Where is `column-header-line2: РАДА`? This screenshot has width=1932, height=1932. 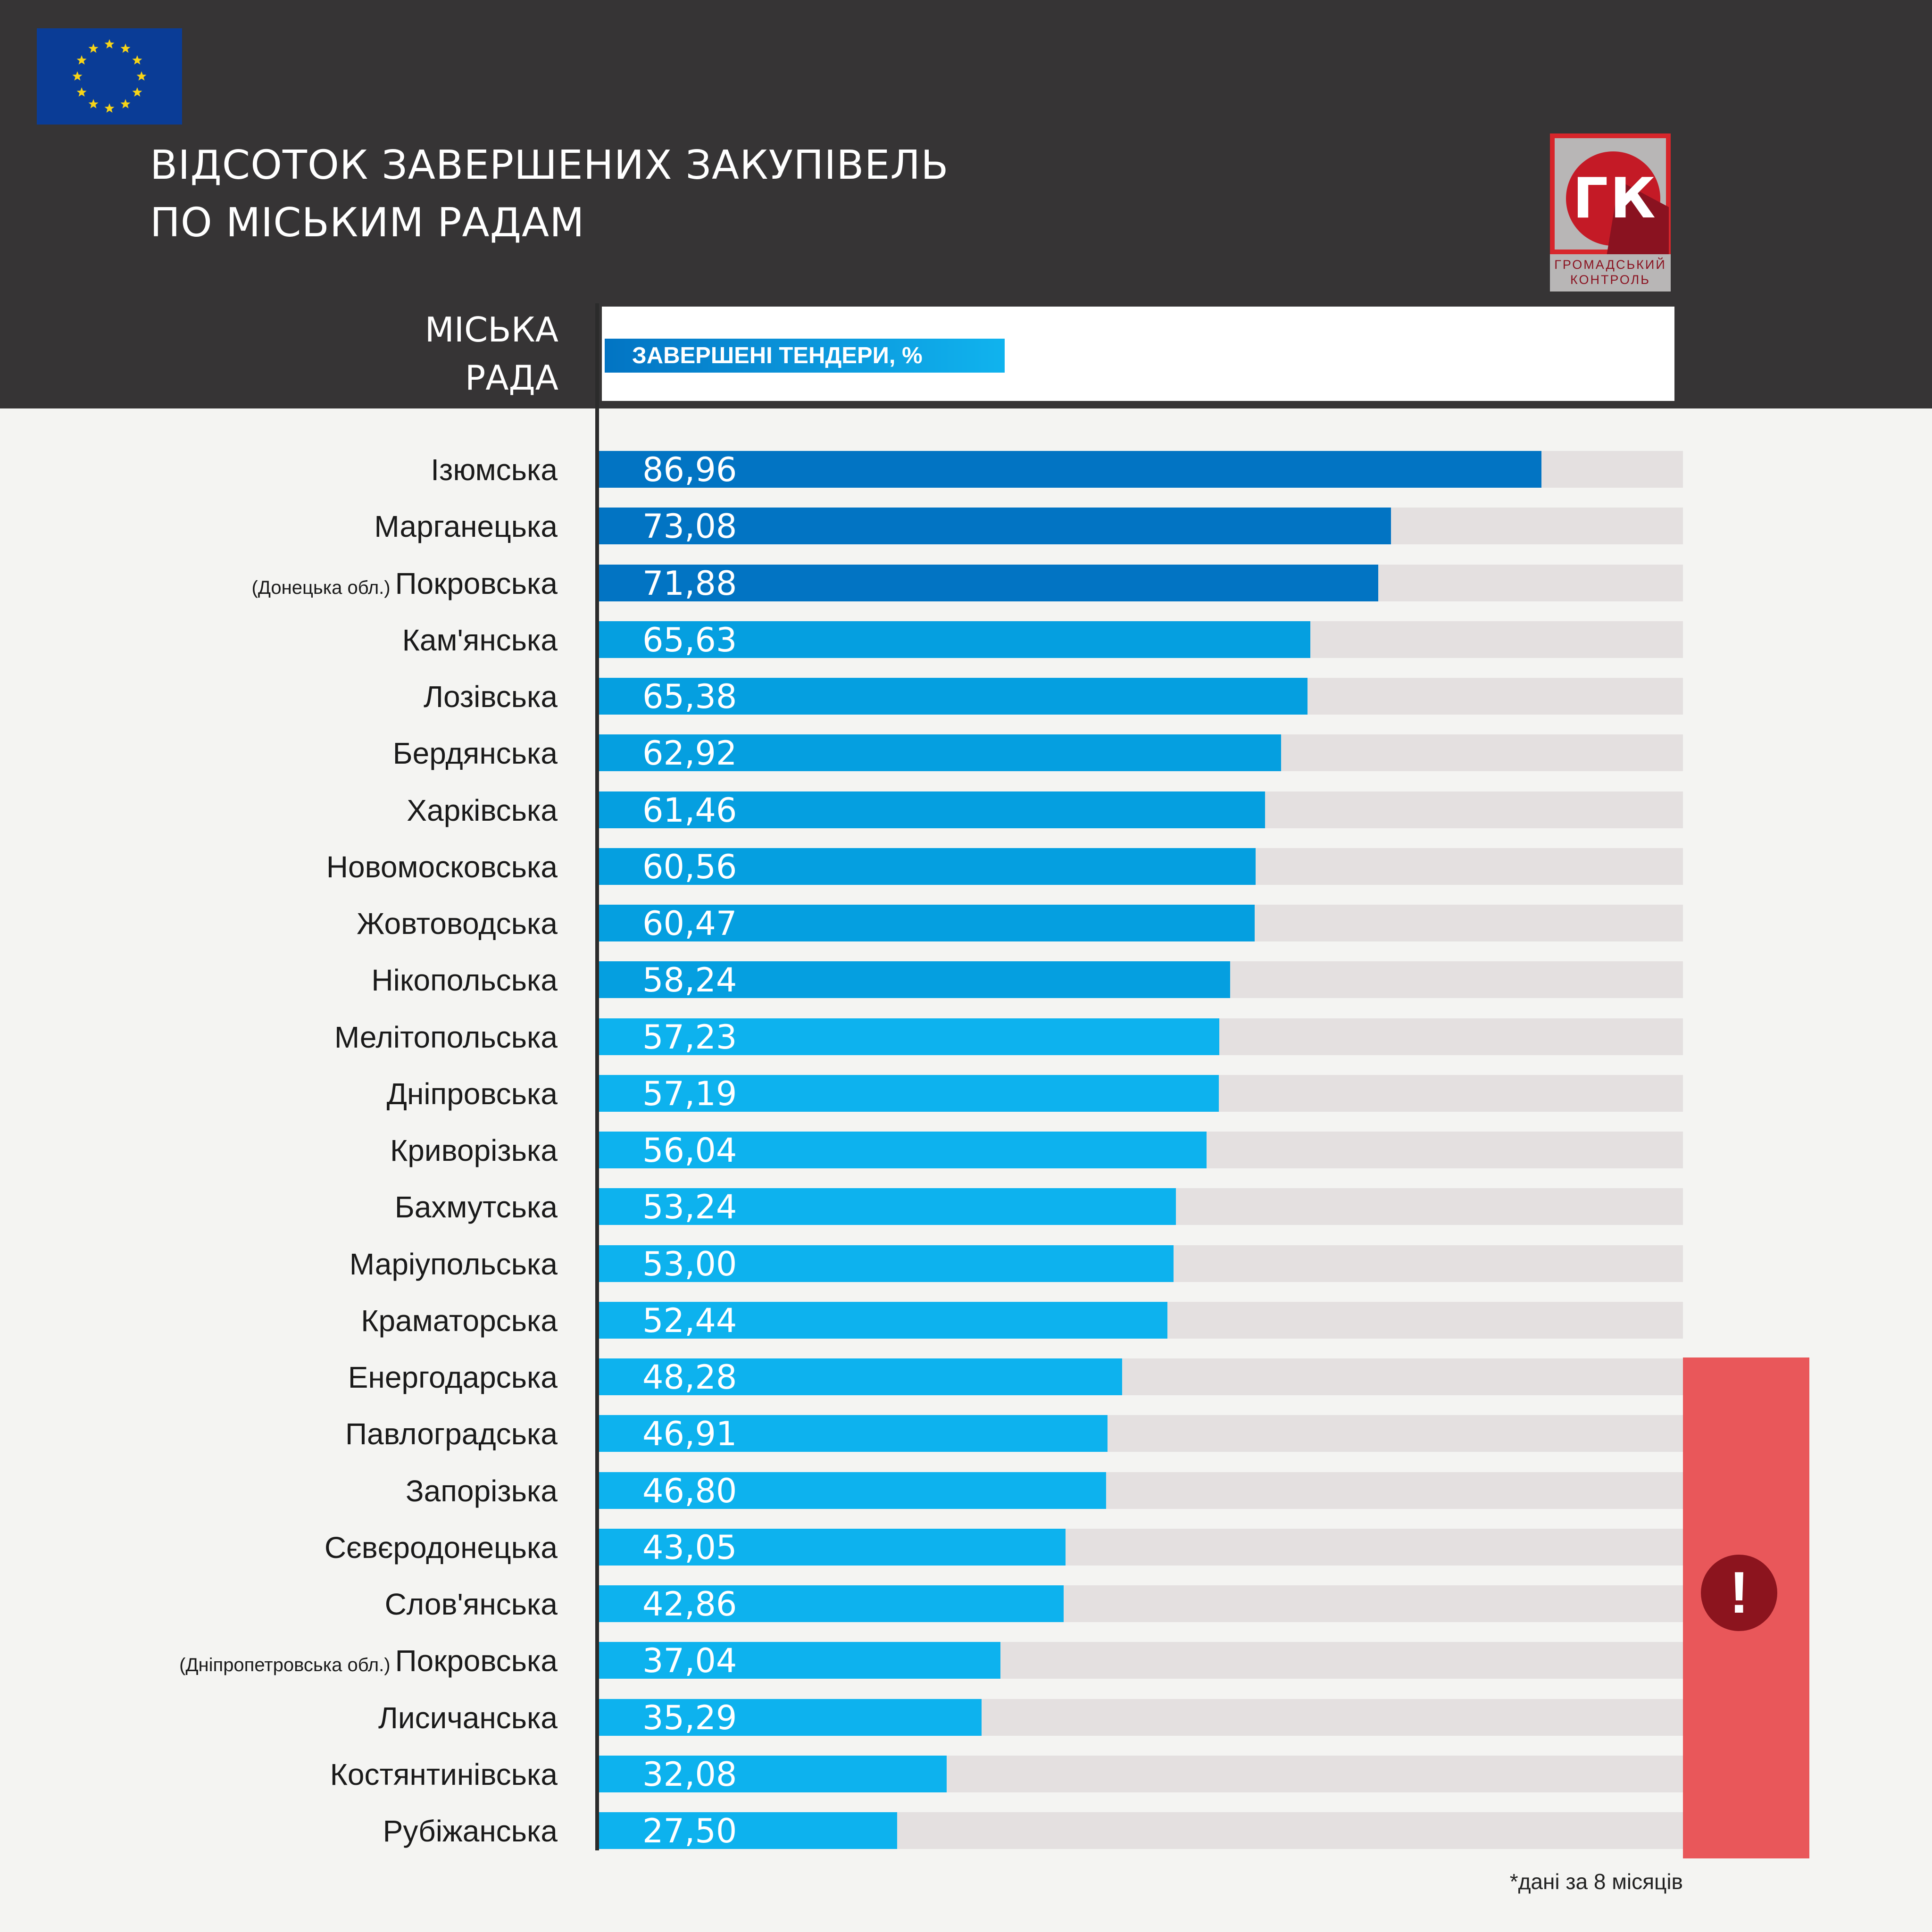
column-header-line2: РАДА is located at coordinates (512, 378).